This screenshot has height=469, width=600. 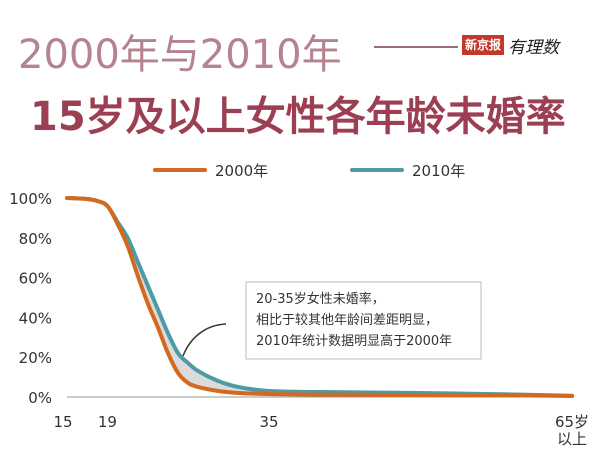 I want to click on title-divider, so click(x=416, y=47).